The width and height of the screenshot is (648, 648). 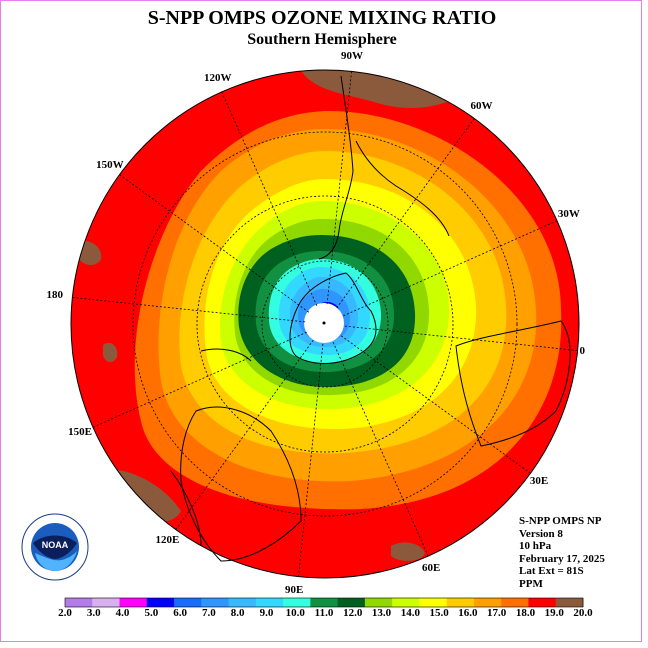 I want to click on colorbar-tick-label: 3.0, so click(x=93, y=613).